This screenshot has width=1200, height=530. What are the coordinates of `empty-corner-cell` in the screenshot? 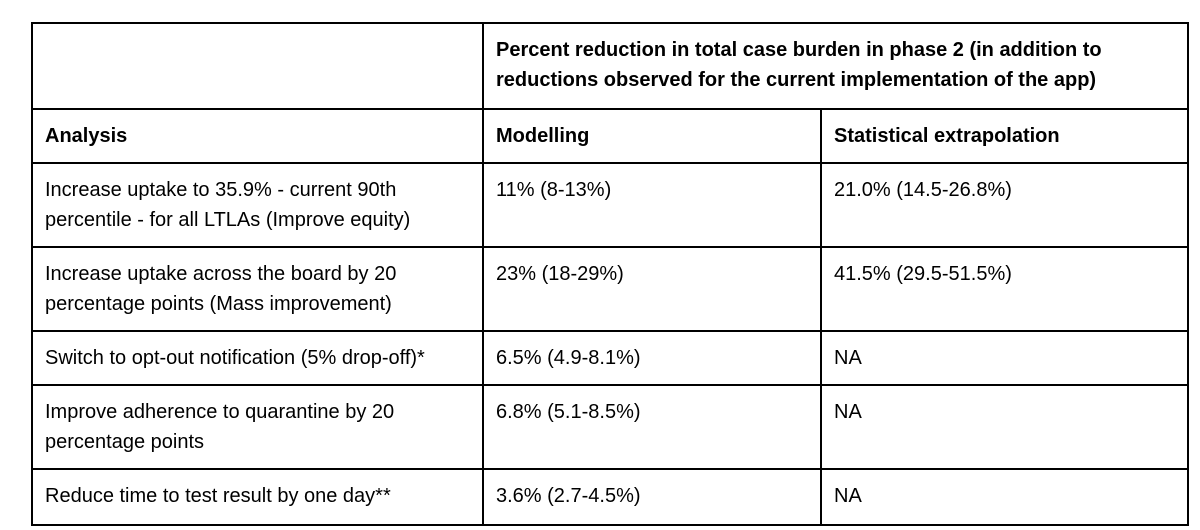 It's located at (257, 66).